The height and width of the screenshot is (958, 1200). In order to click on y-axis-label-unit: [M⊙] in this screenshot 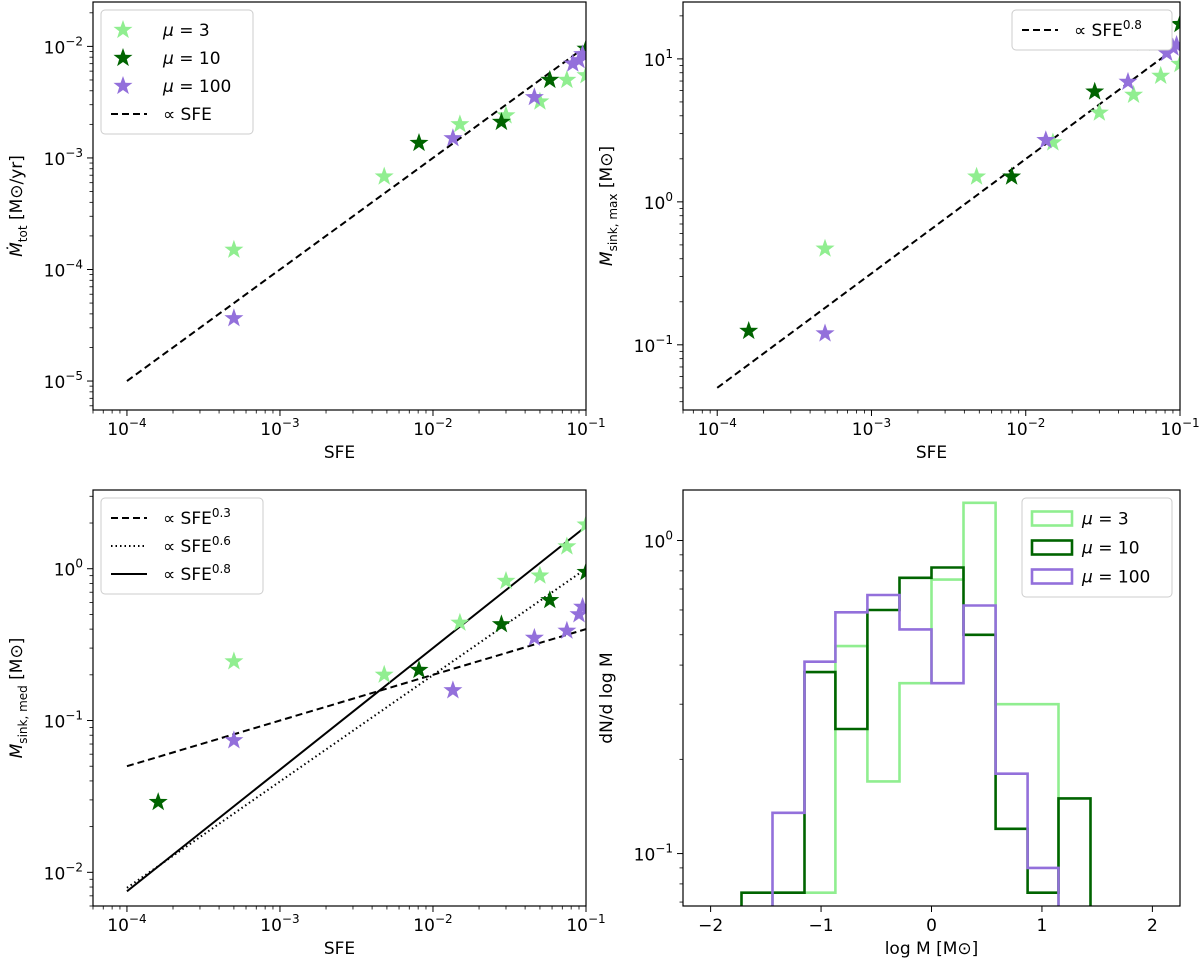, I will do `click(607, 170)`.